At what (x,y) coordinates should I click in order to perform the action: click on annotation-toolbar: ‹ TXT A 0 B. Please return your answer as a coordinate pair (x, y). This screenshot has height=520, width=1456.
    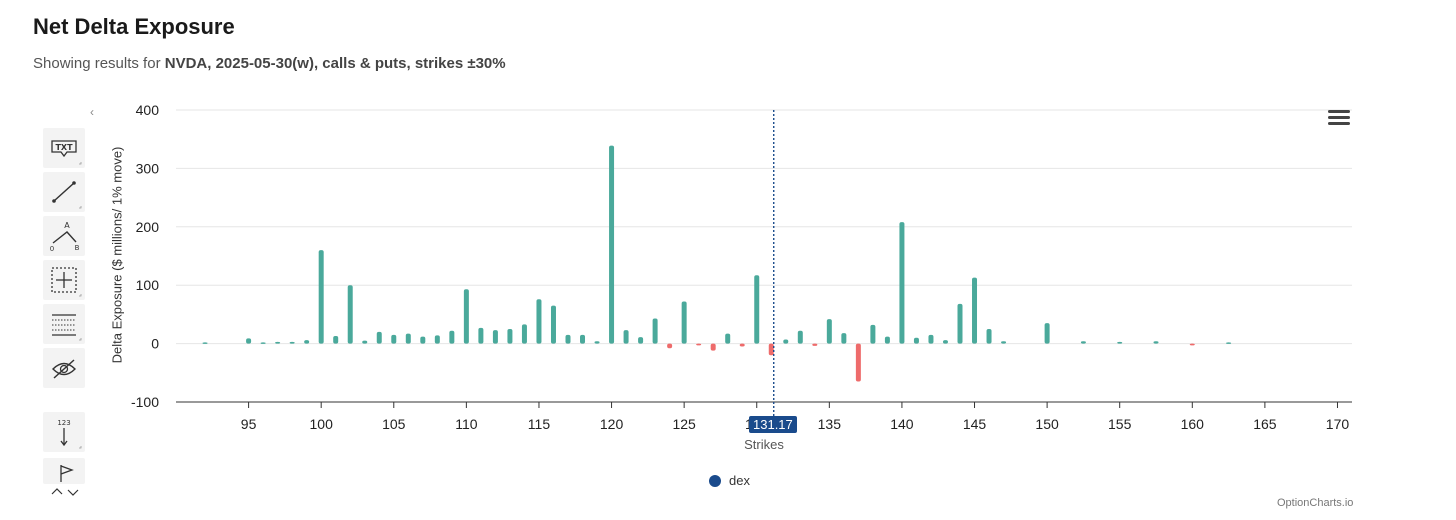
    Looking at the image, I should click on (68, 312).